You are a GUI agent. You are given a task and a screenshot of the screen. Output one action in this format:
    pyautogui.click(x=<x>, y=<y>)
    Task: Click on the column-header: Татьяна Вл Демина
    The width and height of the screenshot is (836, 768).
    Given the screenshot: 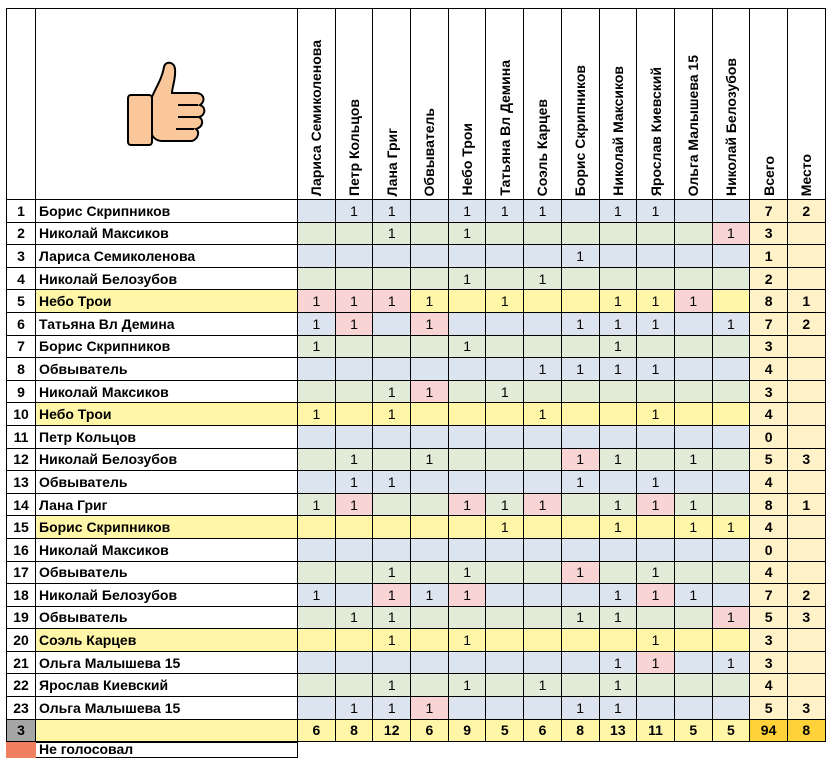 What is the action you would take?
    pyautogui.click(x=505, y=104)
    